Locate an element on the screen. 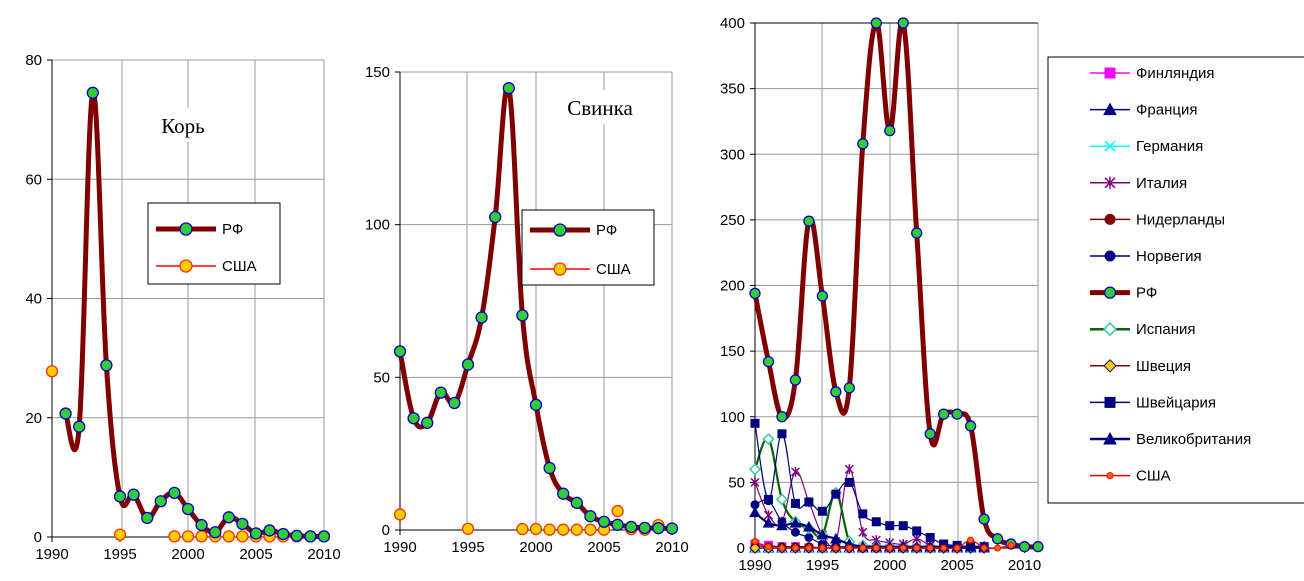 The image size is (1304, 581). y-tick-label: 20 is located at coordinates (33, 418).